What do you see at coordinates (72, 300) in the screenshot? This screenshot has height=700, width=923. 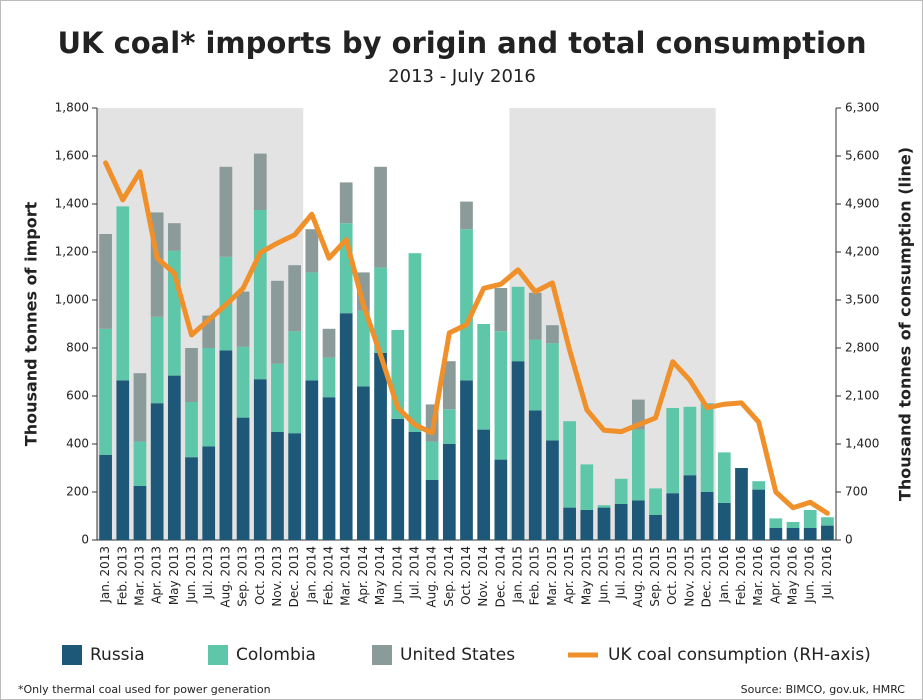 I see `y-tick-label: 1,000` at bounding box center [72, 300].